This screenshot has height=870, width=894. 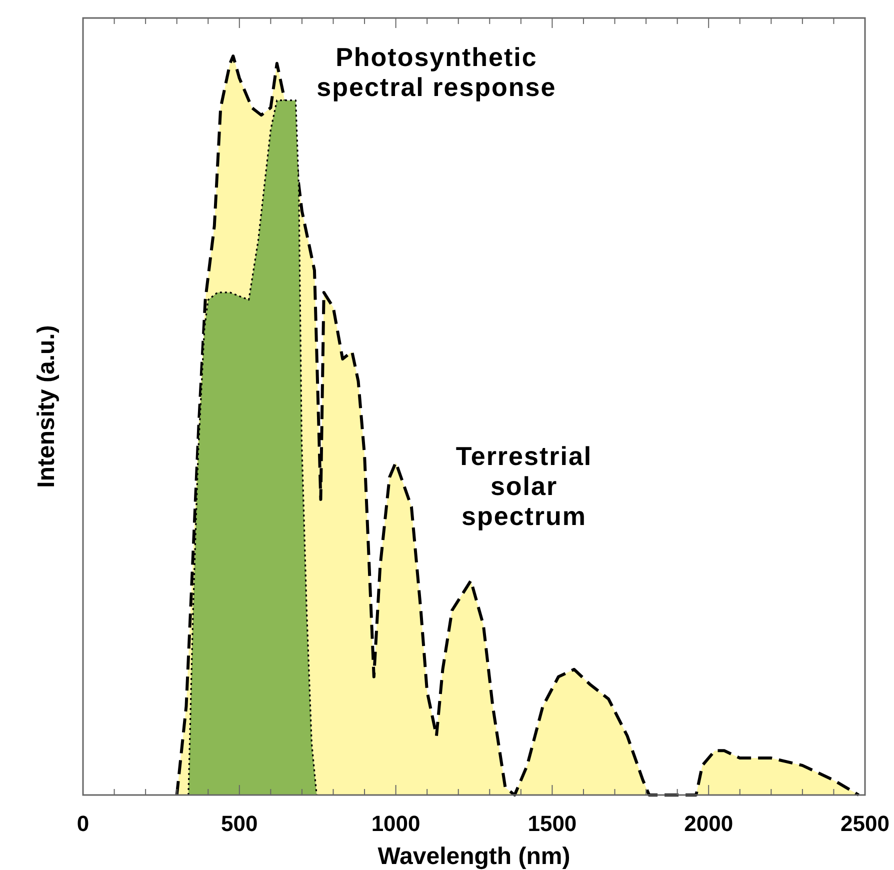 I want to click on x-tick-label: 500, so click(x=239, y=823).